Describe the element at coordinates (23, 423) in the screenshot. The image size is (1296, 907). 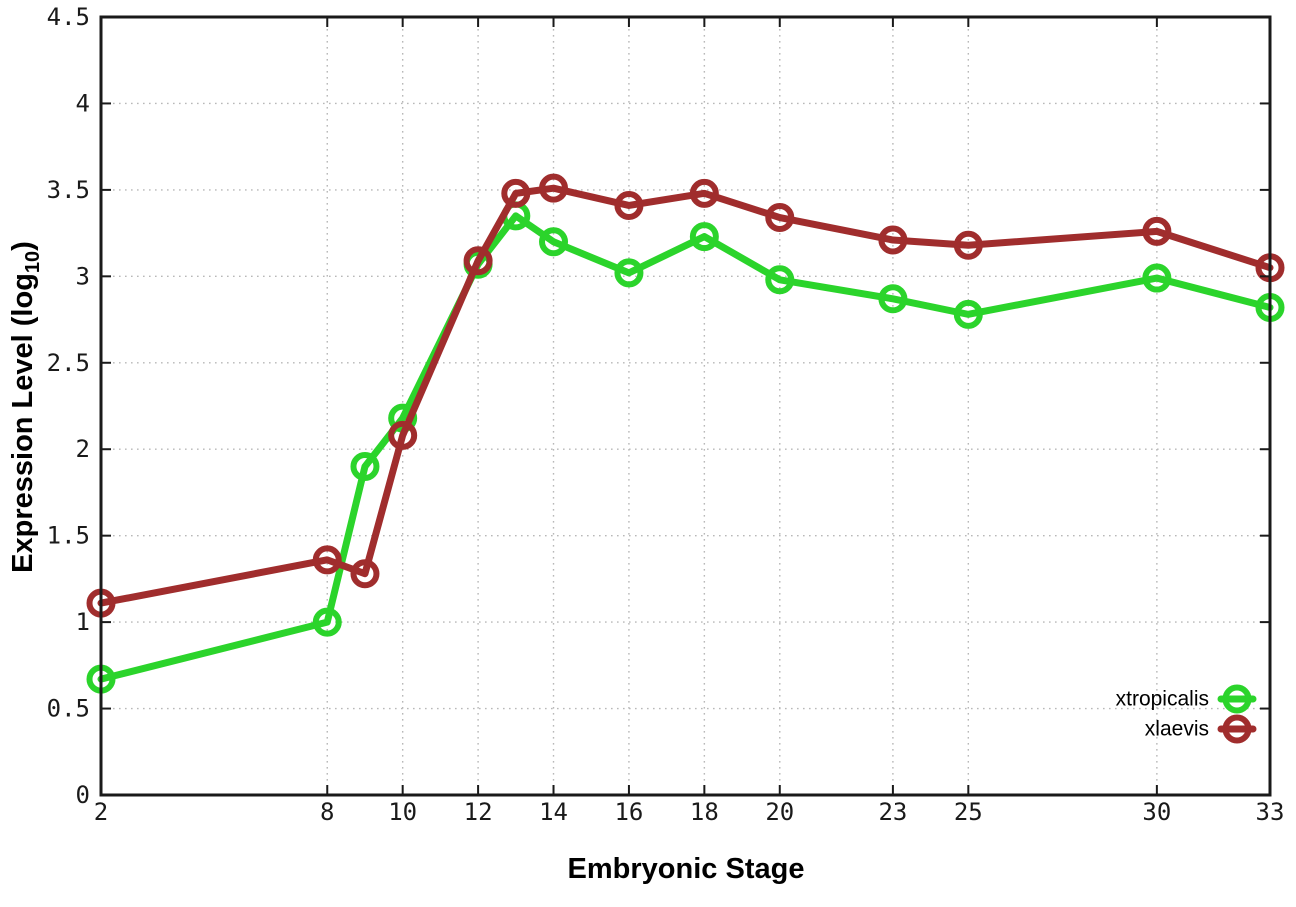
I see `y-axis-title-main: Expression Level (log` at that location.